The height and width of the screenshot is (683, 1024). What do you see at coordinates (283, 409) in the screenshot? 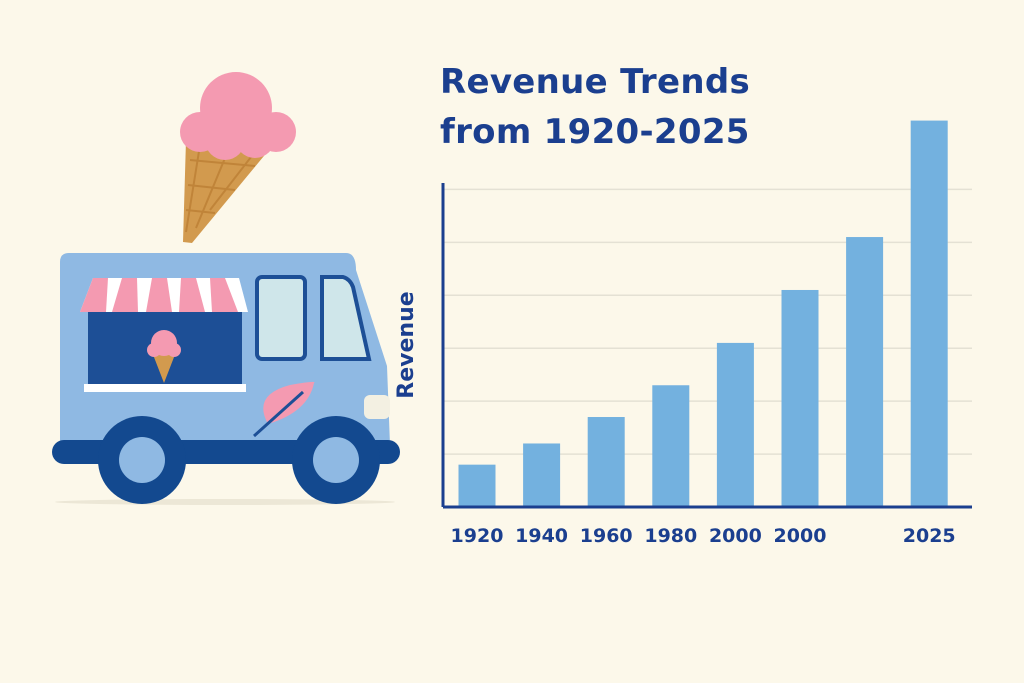
I see `leaf-icon` at bounding box center [283, 409].